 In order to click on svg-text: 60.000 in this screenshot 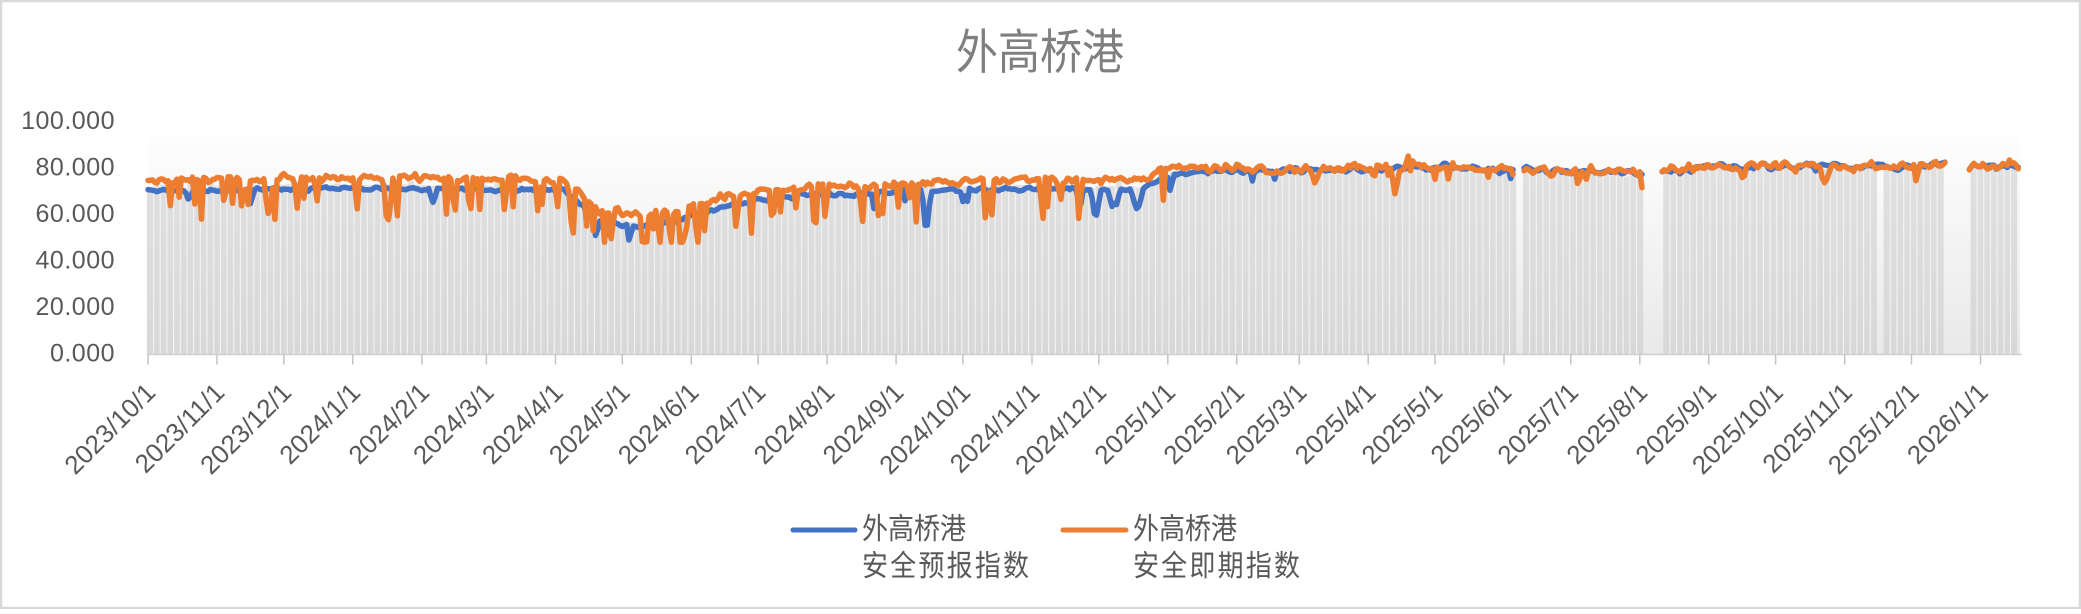, I will do `click(75, 214)`.